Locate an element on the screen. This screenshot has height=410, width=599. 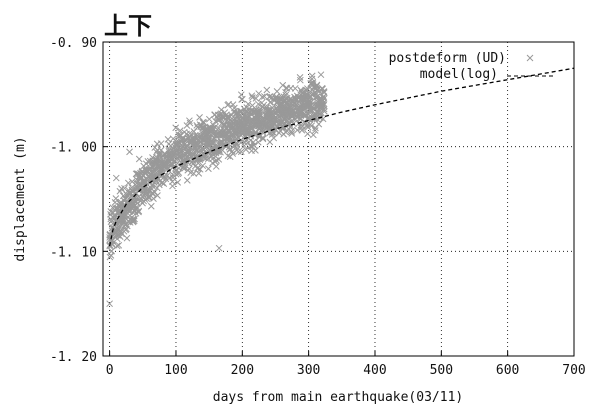
x-tick-label: 700 is located at coordinates (573, 370).